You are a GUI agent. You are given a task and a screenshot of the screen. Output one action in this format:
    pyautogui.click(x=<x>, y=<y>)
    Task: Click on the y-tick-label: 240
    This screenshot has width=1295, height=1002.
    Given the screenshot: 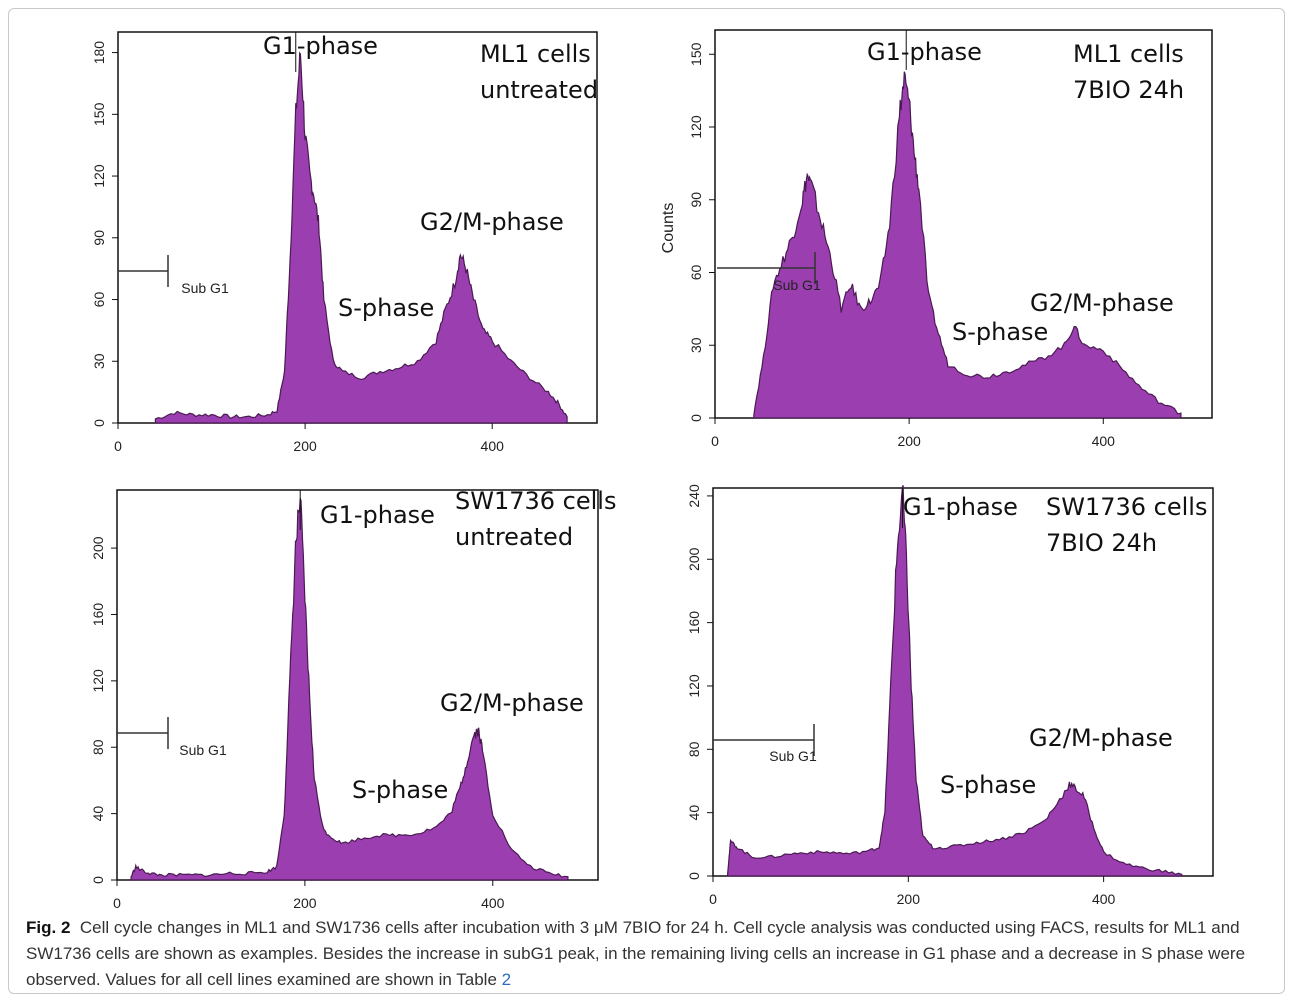 What is the action you would take?
    pyautogui.click(x=694, y=496)
    